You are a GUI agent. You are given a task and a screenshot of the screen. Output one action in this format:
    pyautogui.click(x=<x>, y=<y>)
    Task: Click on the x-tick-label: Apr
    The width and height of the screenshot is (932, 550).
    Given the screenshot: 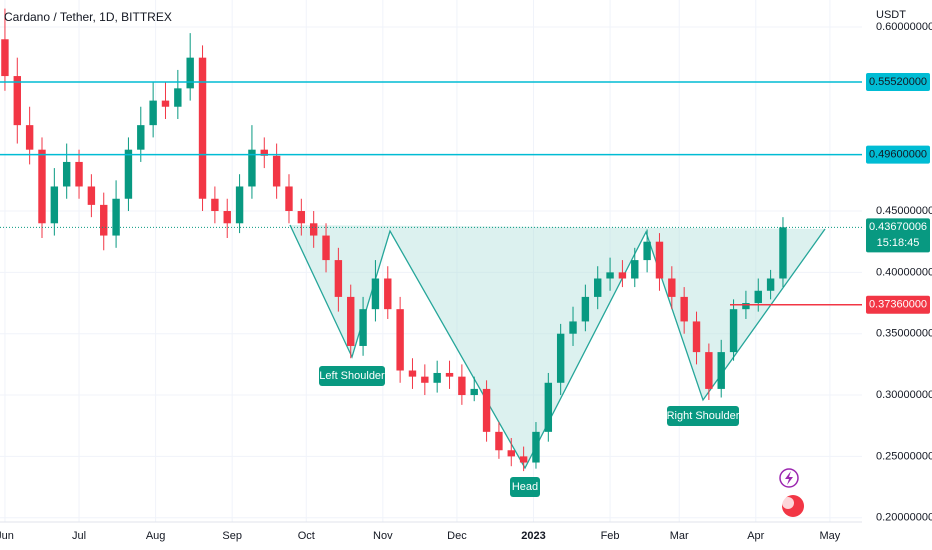 What is the action you would take?
    pyautogui.click(x=755, y=536)
    